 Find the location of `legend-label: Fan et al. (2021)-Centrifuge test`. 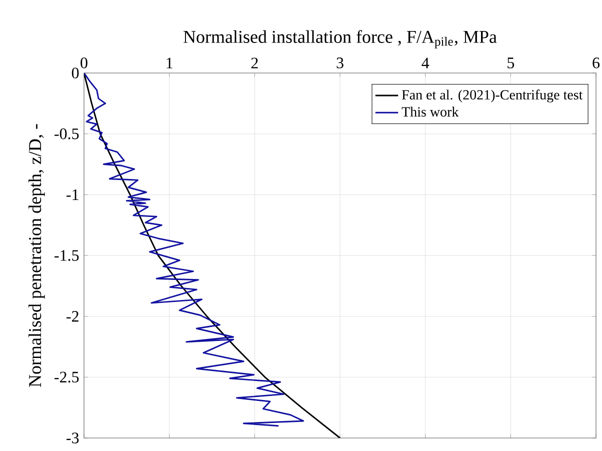

legend-label: Fan et al. (2021)-Centrifuge test is located at coordinates (492, 96).